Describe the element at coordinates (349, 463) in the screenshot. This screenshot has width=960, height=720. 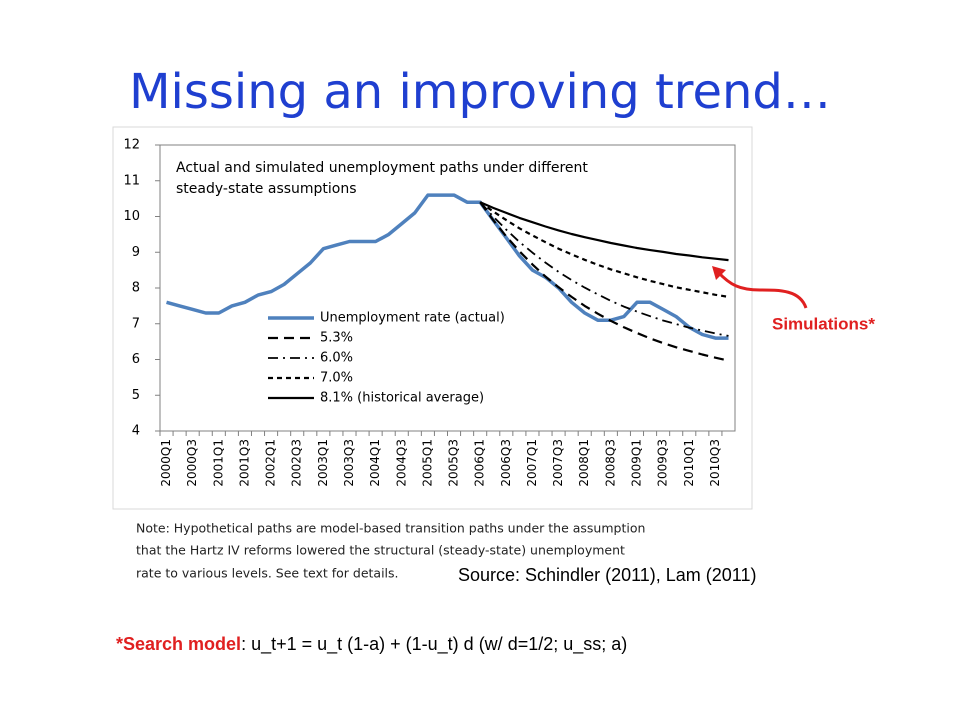
I see `x-tick-label: 2003Q3` at that location.